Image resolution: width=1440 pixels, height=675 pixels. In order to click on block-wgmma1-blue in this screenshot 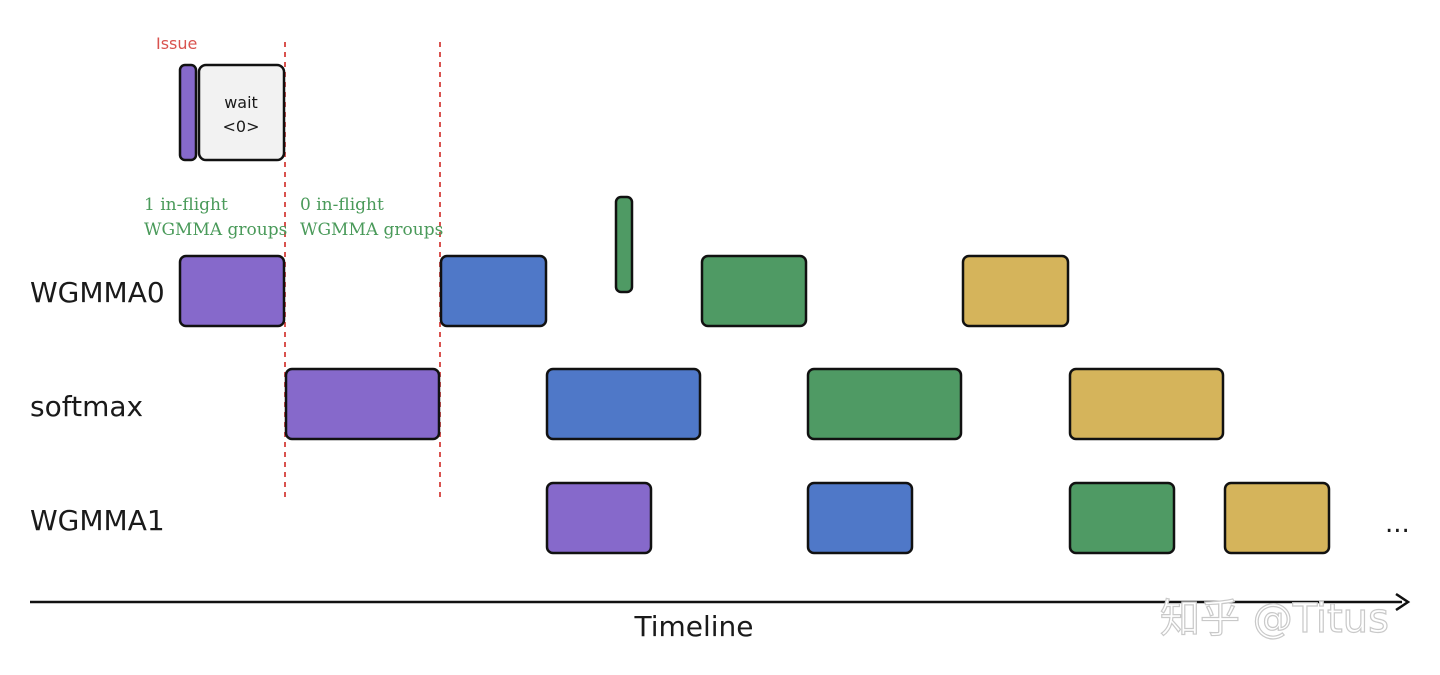, I will do `click(860, 518)`.